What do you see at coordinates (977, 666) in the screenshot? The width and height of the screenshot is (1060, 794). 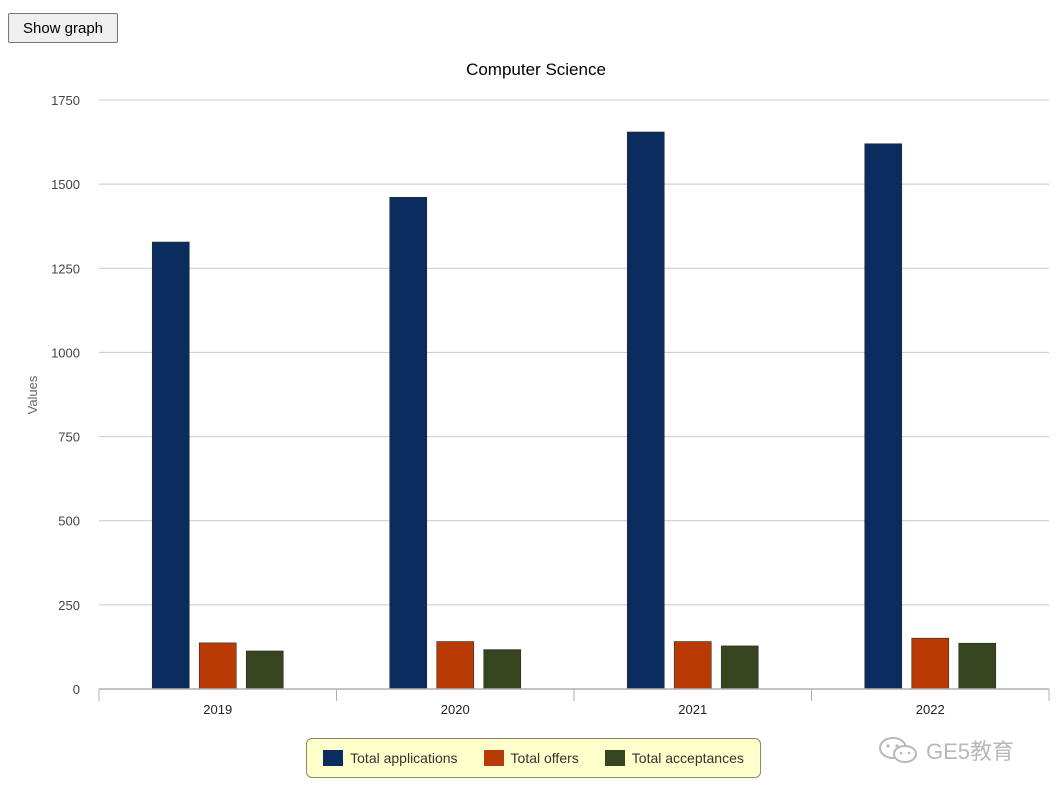 I see `bar-total-acceptances-2022` at bounding box center [977, 666].